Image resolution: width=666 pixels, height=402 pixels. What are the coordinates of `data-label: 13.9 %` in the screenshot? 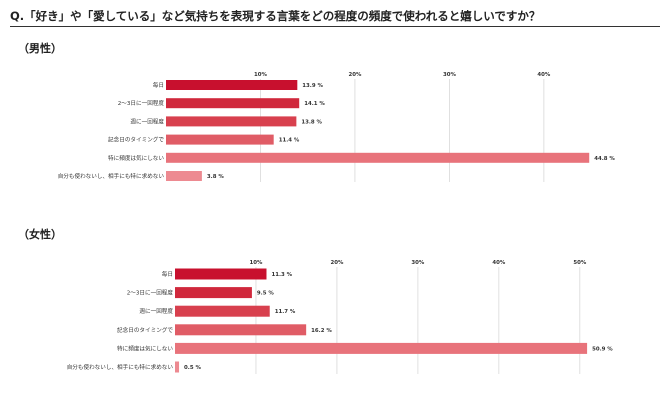 It's located at (312, 86).